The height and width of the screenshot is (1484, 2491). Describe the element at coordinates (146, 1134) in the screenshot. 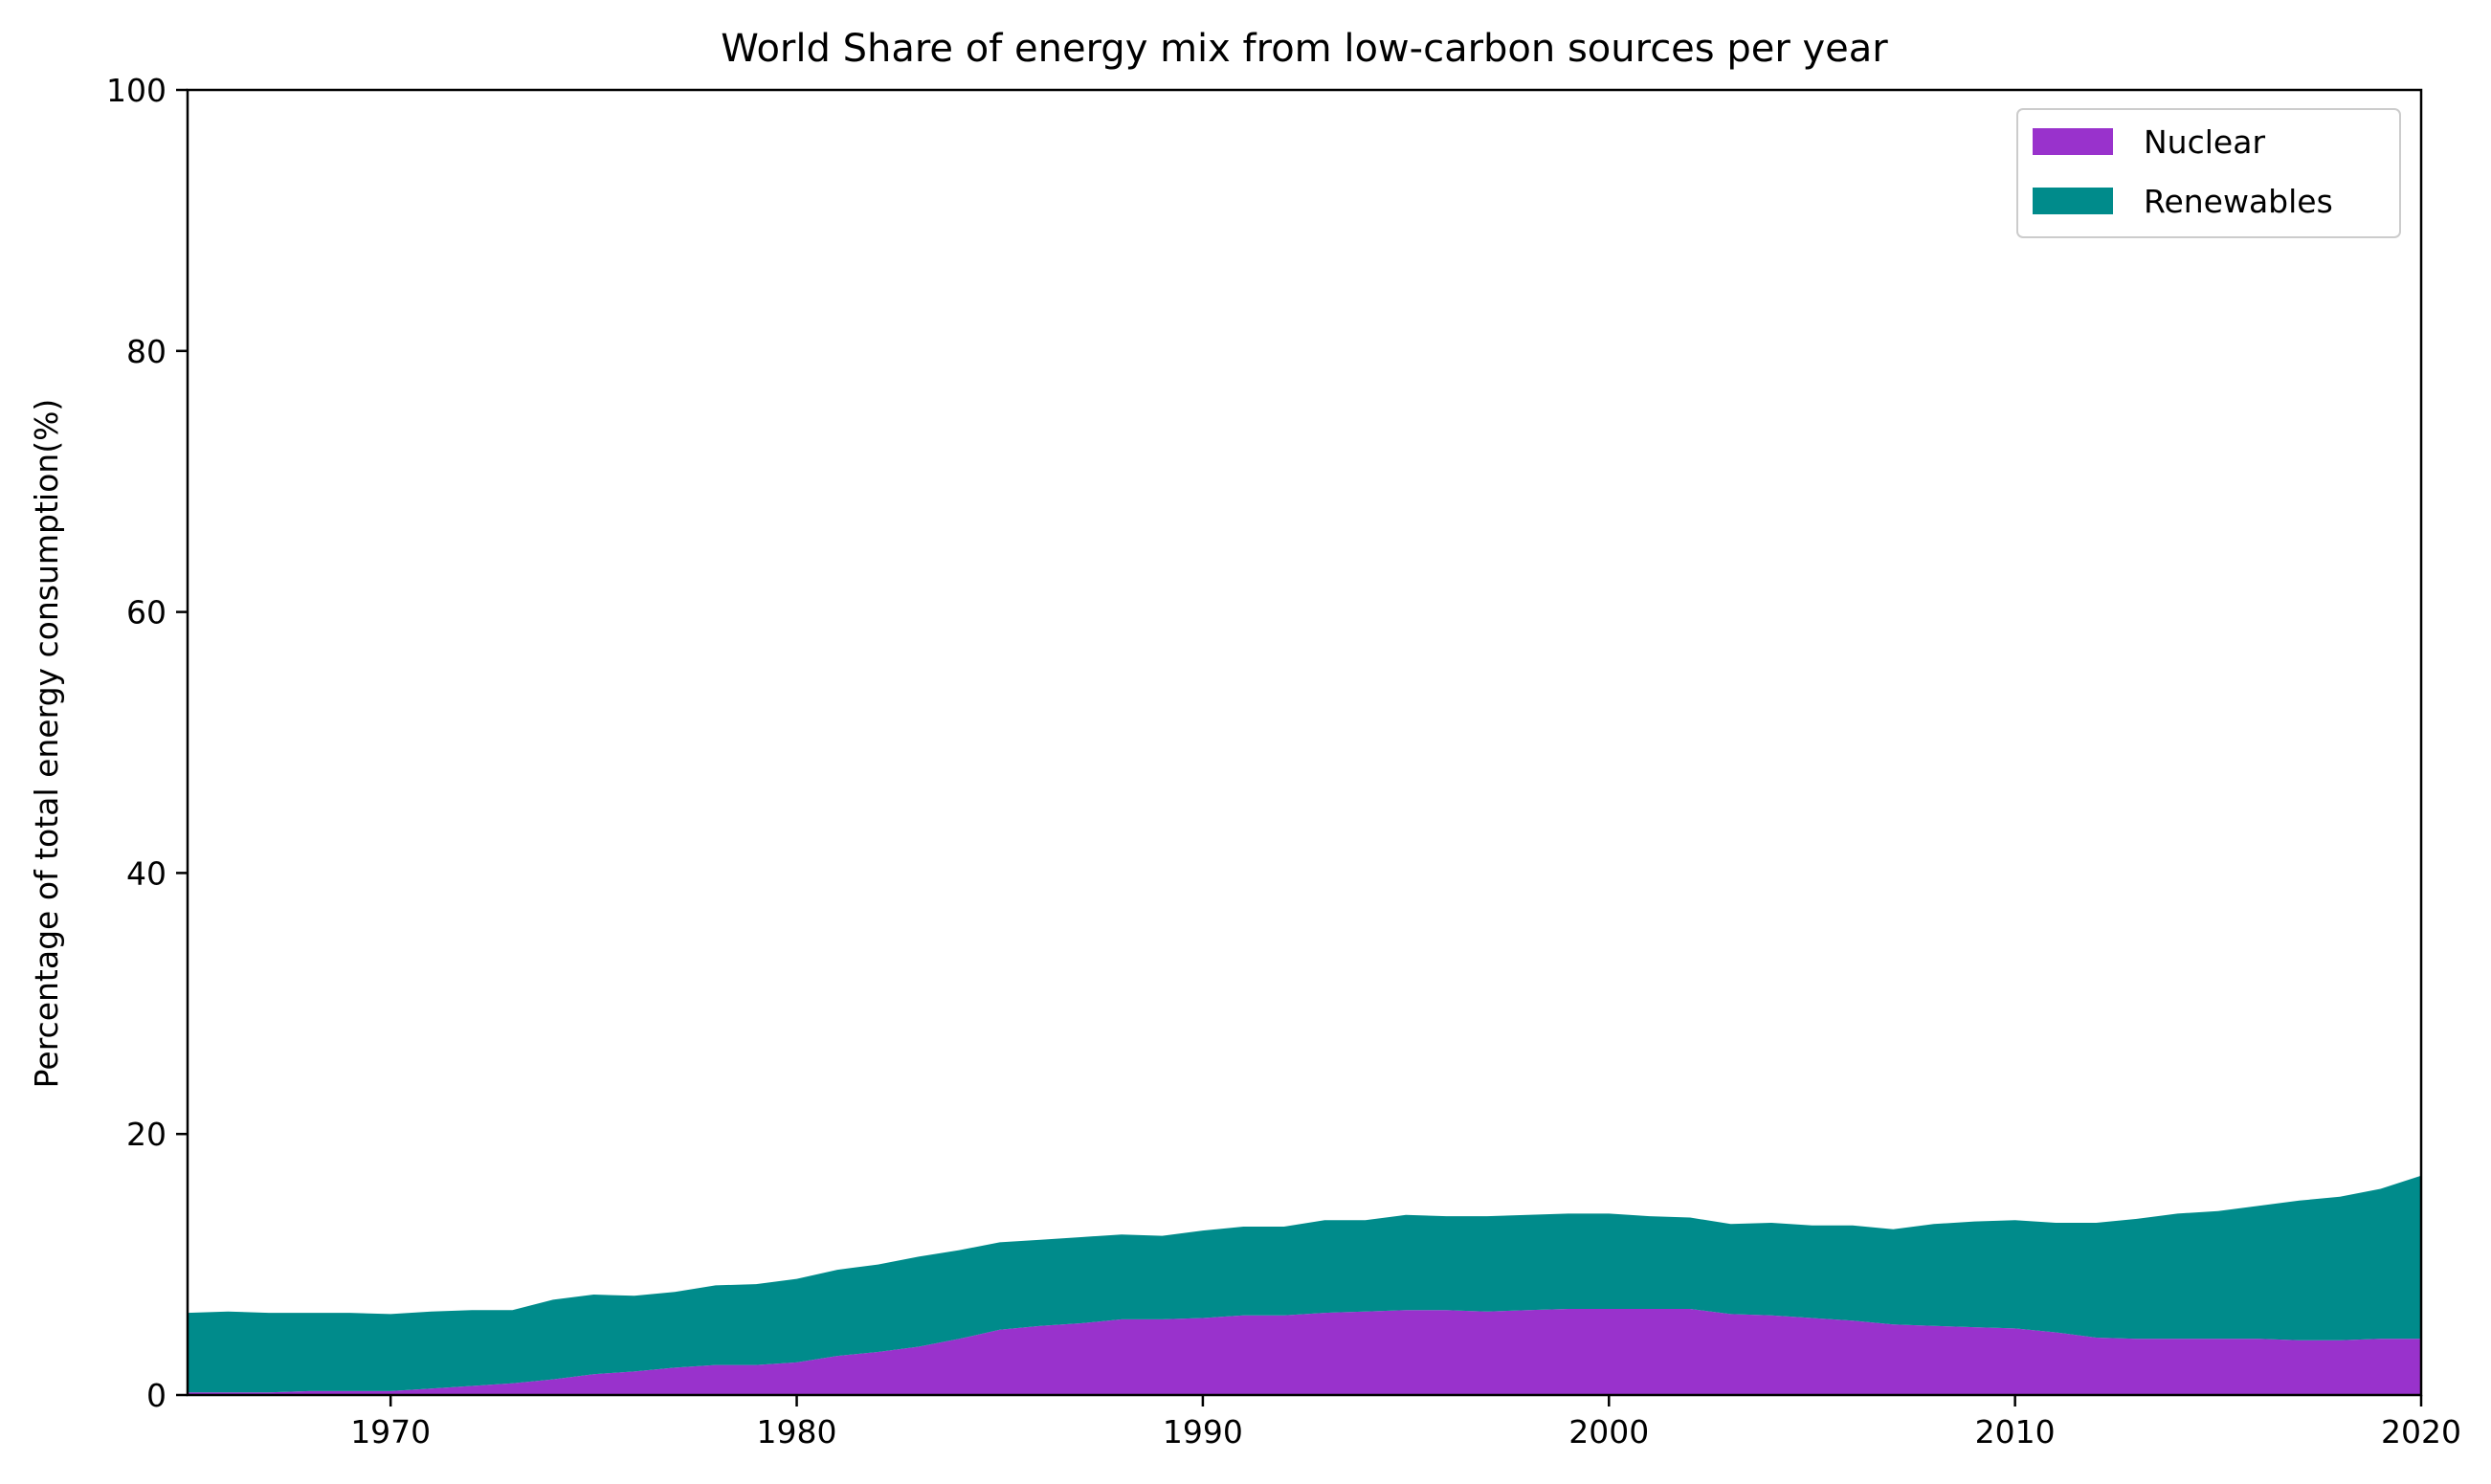

I see `y-tick-label: 20` at that location.